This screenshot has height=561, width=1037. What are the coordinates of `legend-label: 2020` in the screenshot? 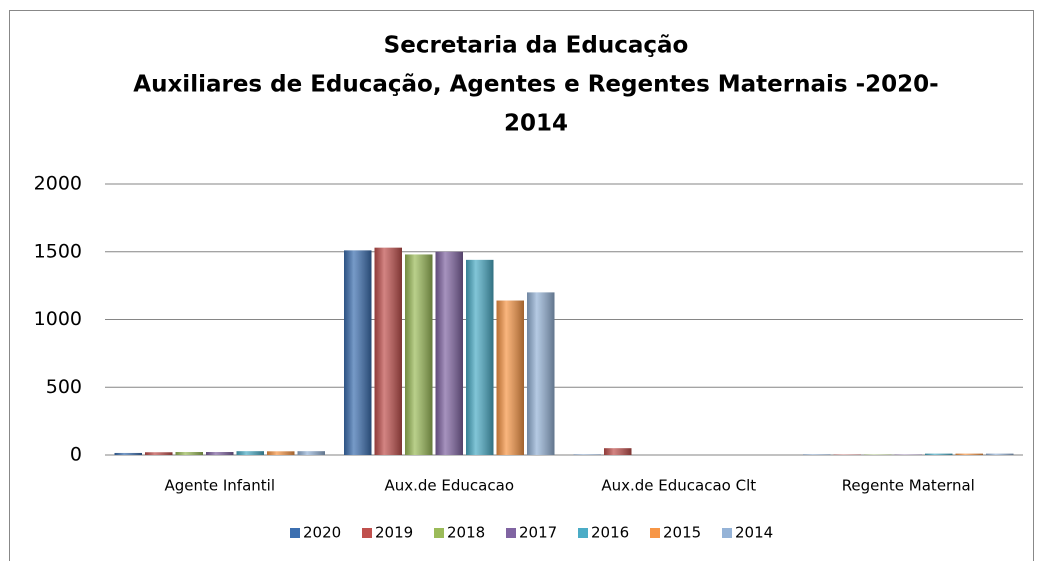 It's located at (322, 533).